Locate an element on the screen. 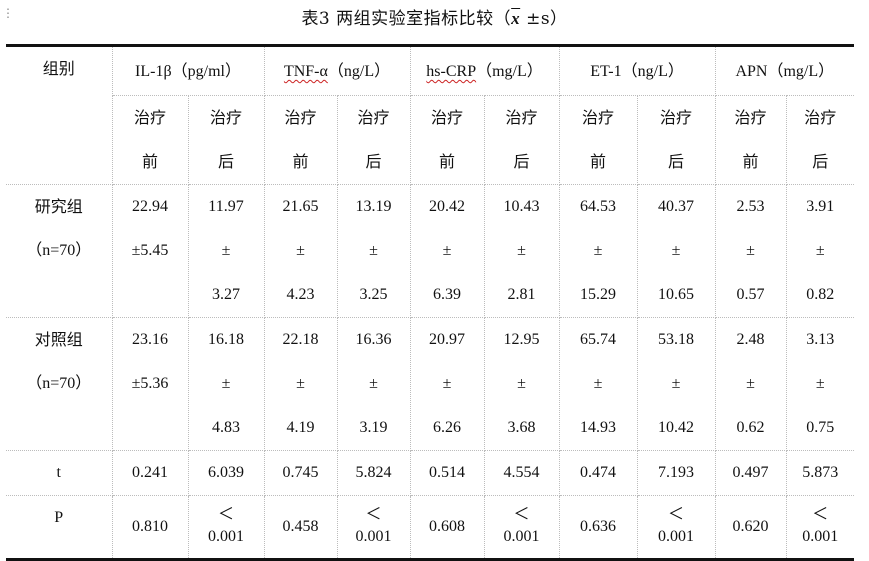 This screenshot has width=869, height=561. p-label: P is located at coordinates (59, 517).